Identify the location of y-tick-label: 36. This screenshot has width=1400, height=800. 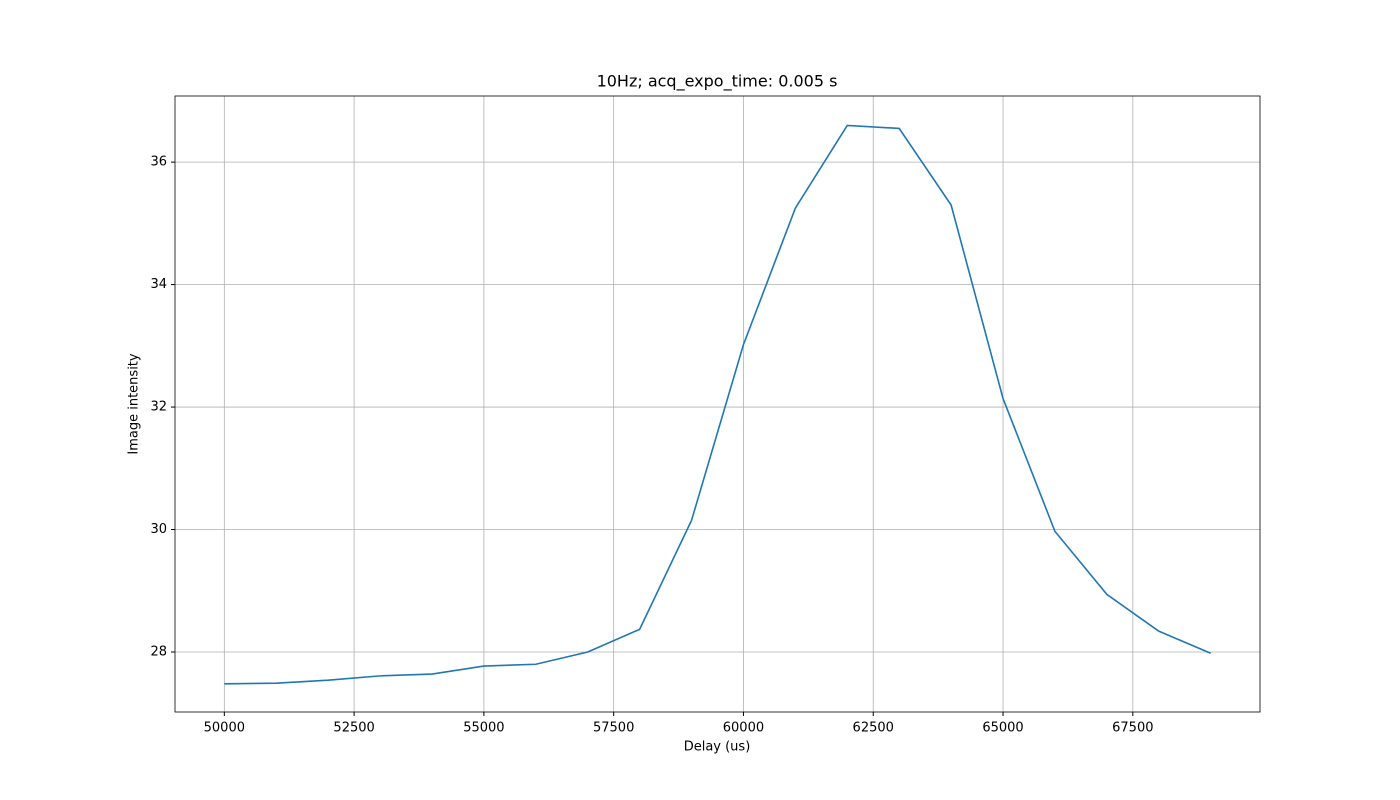
(158, 162).